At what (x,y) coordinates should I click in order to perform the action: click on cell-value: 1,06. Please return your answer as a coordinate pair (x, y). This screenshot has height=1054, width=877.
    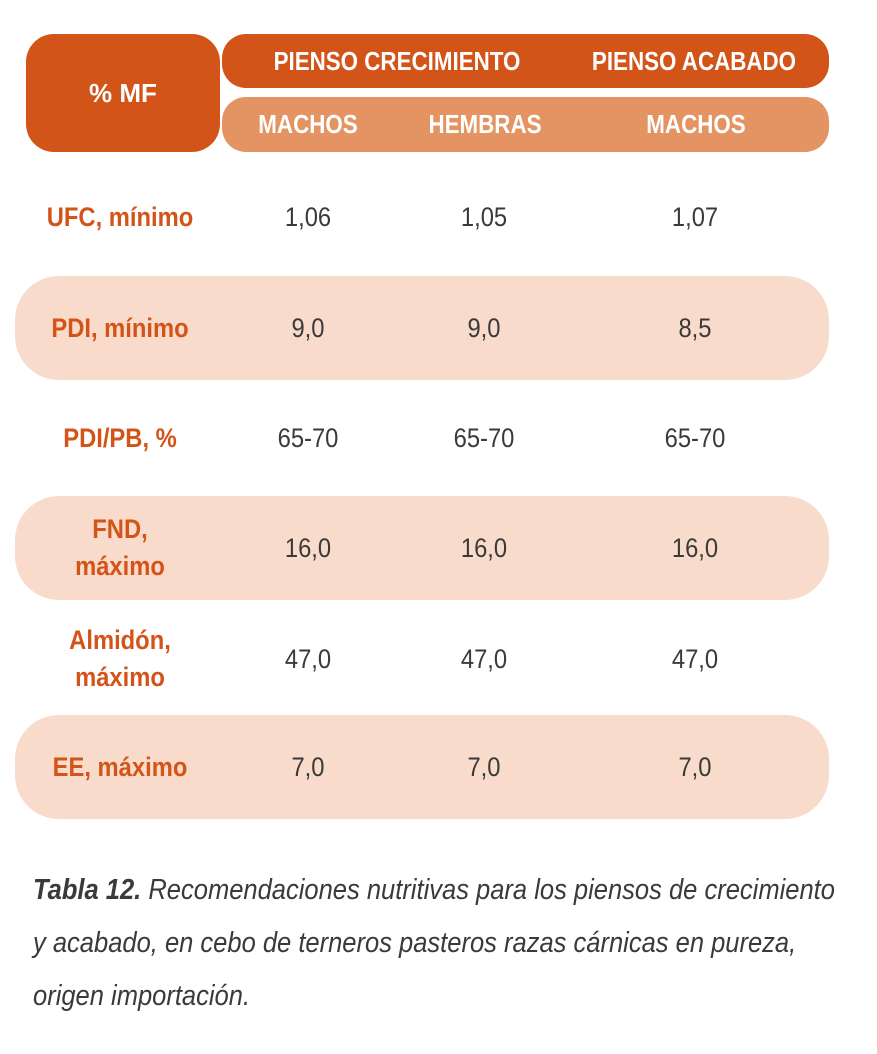
    Looking at the image, I should click on (308, 216).